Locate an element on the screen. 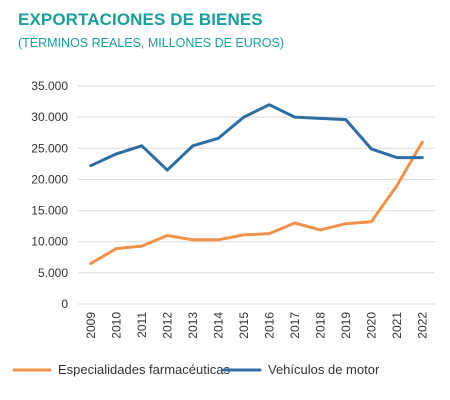 This screenshot has height=400, width=450. y-tick-label: 25.000 is located at coordinates (49, 148).